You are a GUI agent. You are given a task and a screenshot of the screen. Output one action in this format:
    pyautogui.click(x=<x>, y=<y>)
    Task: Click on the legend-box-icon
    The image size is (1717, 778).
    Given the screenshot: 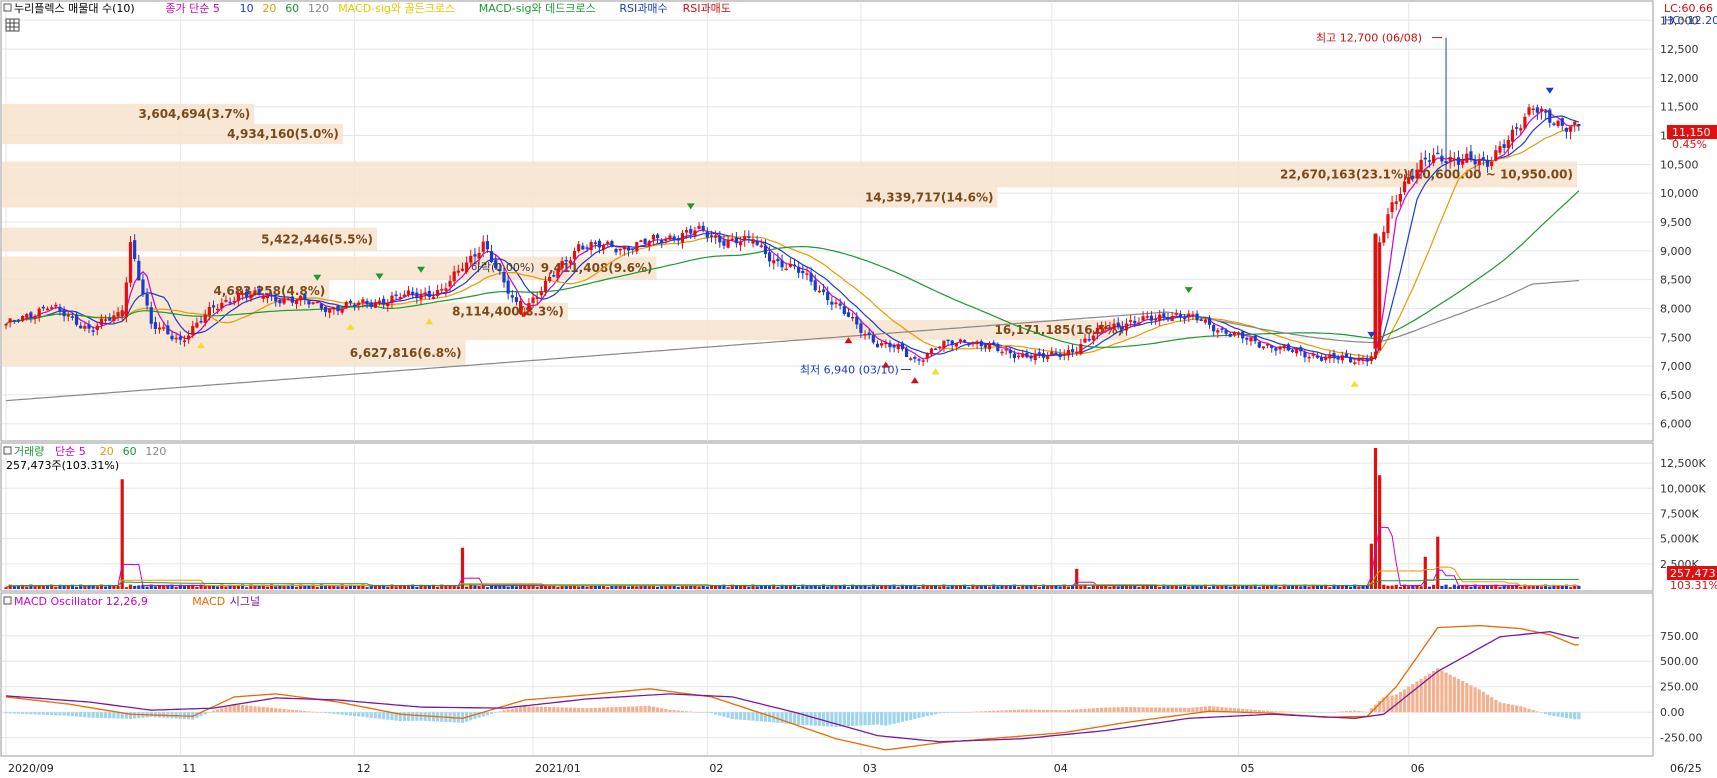 What is the action you would take?
    pyautogui.click(x=7, y=7)
    